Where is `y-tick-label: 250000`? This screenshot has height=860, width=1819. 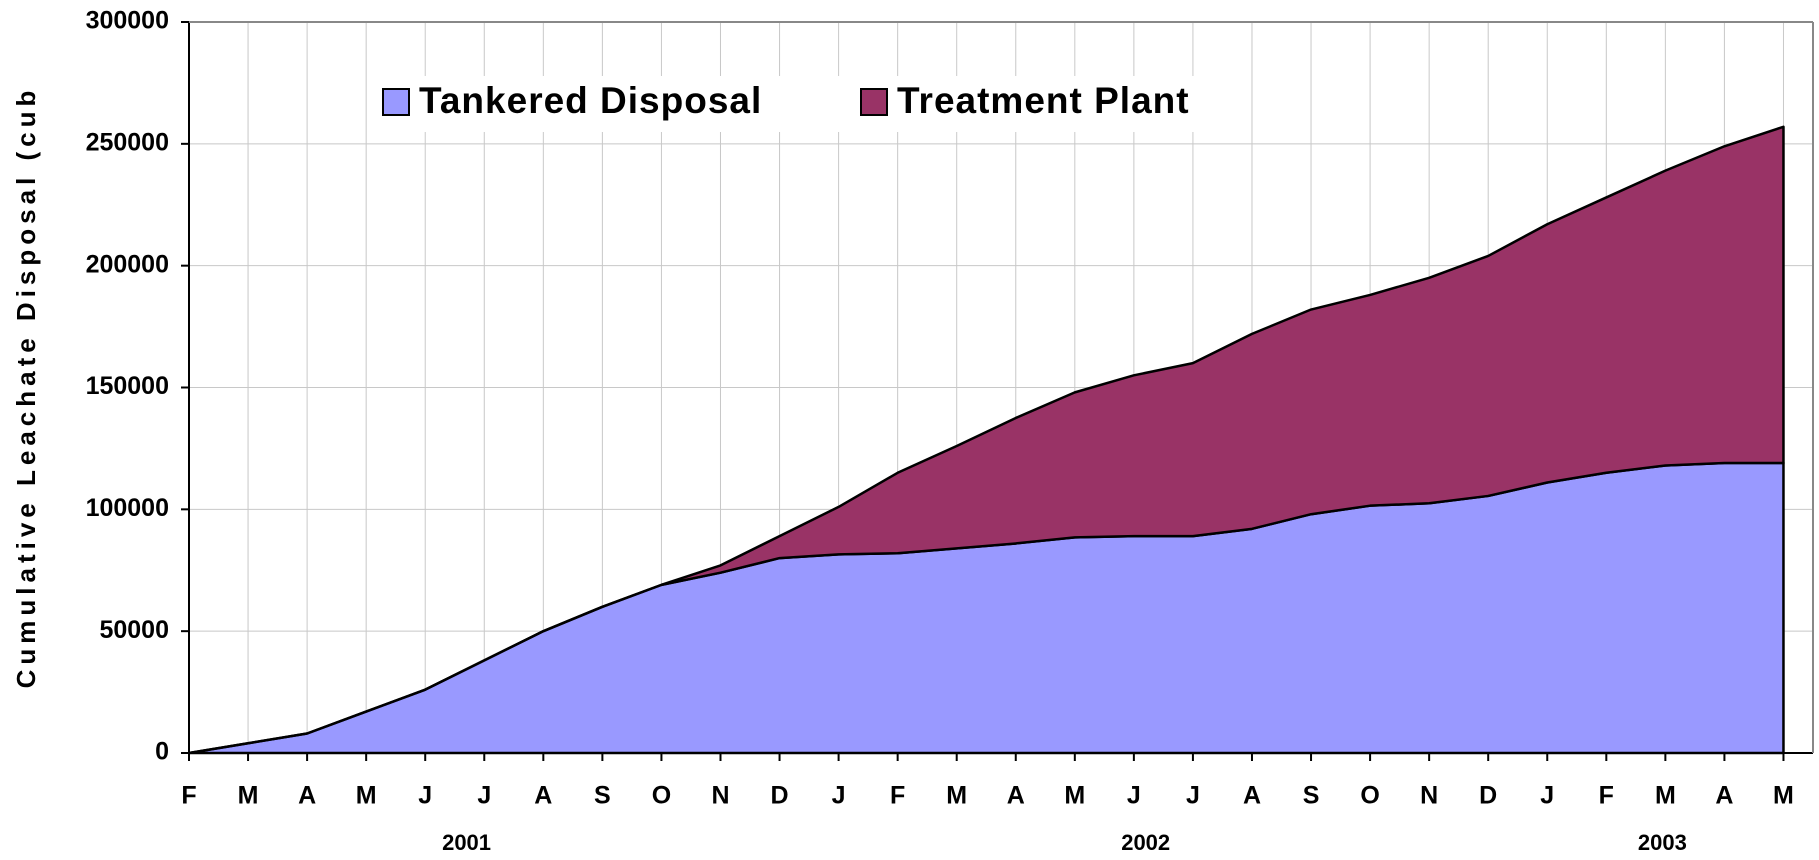
y-tick-label: 250000 is located at coordinates (127, 142).